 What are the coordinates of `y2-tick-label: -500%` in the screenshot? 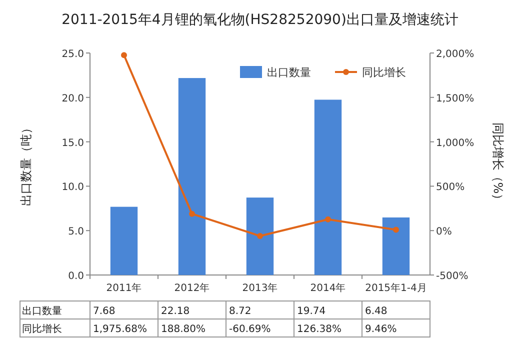 It's located at (452, 276).